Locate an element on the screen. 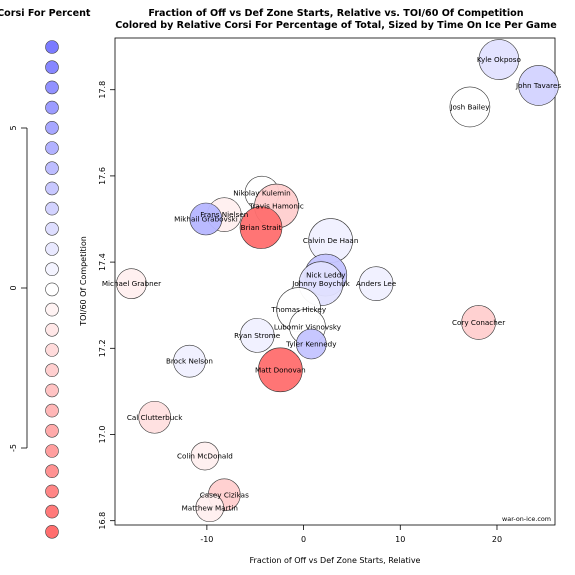 The width and height of the screenshot is (575, 575). point-label: John Tavares is located at coordinates (538, 85).